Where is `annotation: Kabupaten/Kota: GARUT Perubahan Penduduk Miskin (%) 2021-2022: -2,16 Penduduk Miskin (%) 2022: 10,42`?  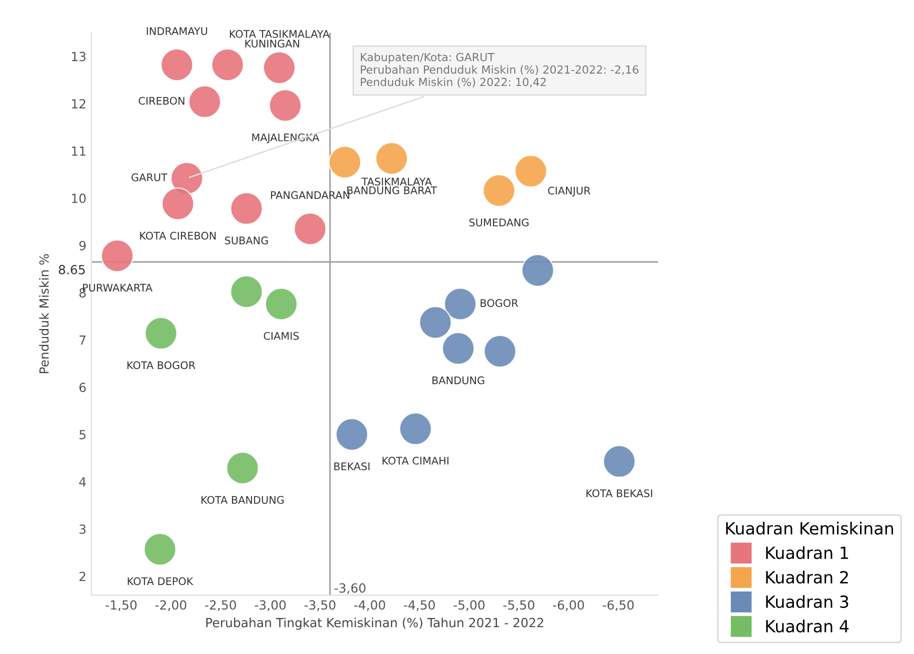 annotation: Kabupaten/Kota: GARUT Perubahan Penduduk Miskin (%) 2021-2022: -2,16 Penduduk Miskin (%) 2022: 10,42 is located at coordinates (499, 70).